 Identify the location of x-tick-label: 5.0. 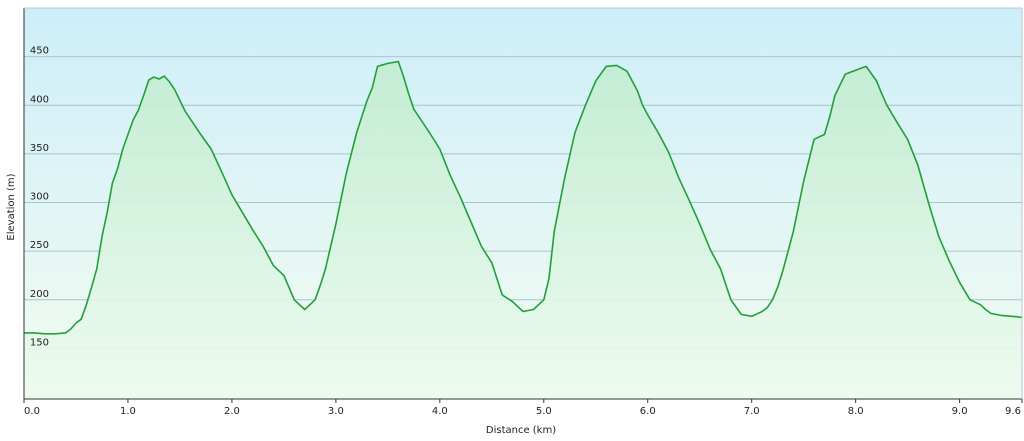
(544, 411).